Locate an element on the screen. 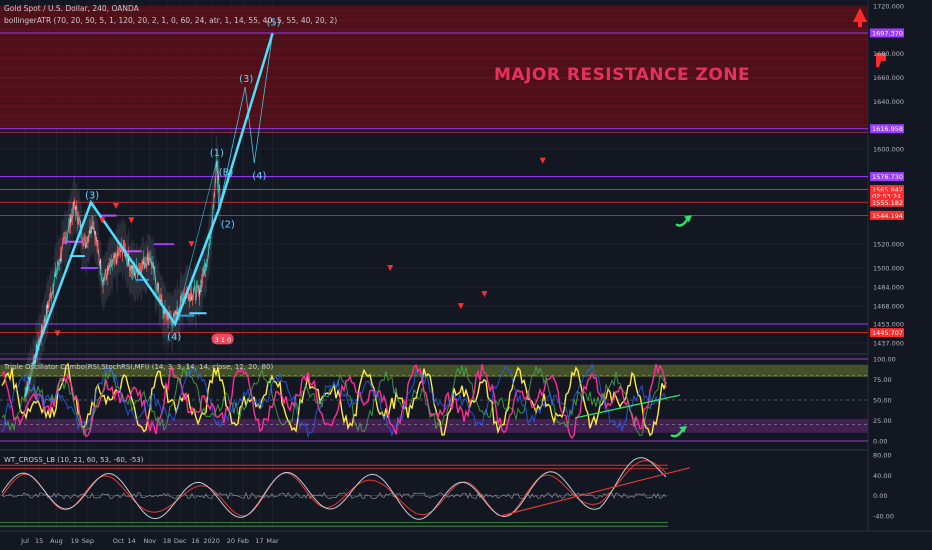 This screenshot has width=932, height=550. earnings-badge-text: 3 1 0 is located at coordinates (223, 340).